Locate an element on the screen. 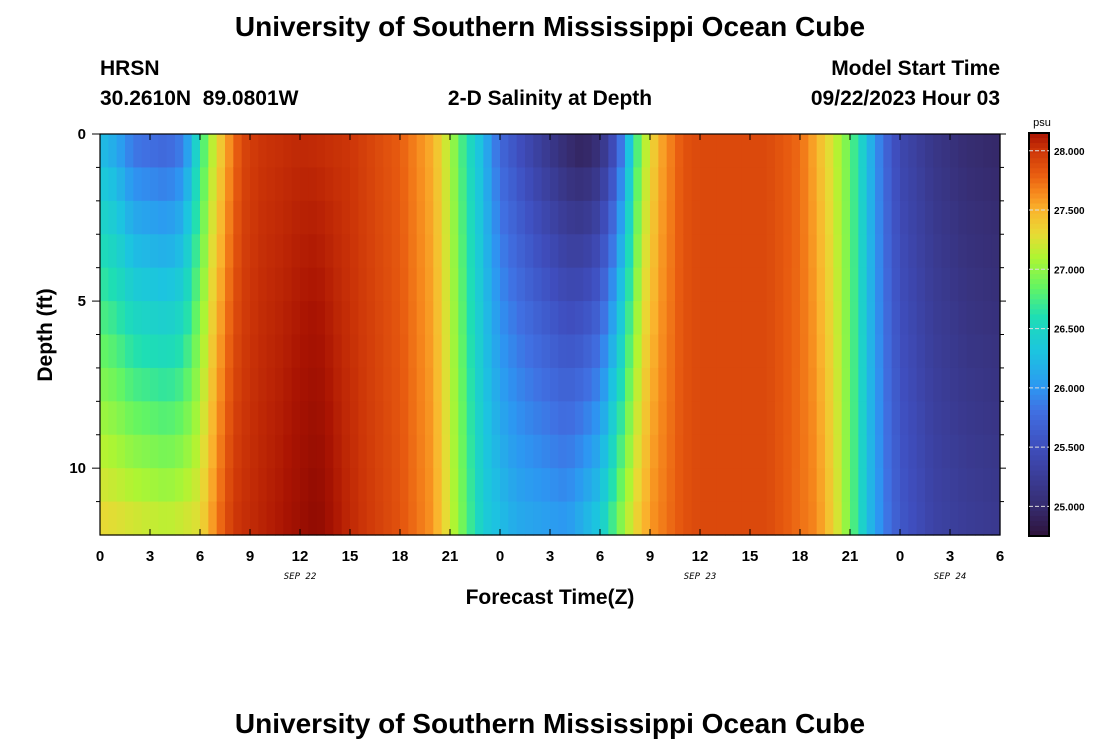  x-tick-label: 9 is located at coordinates (250, 556).